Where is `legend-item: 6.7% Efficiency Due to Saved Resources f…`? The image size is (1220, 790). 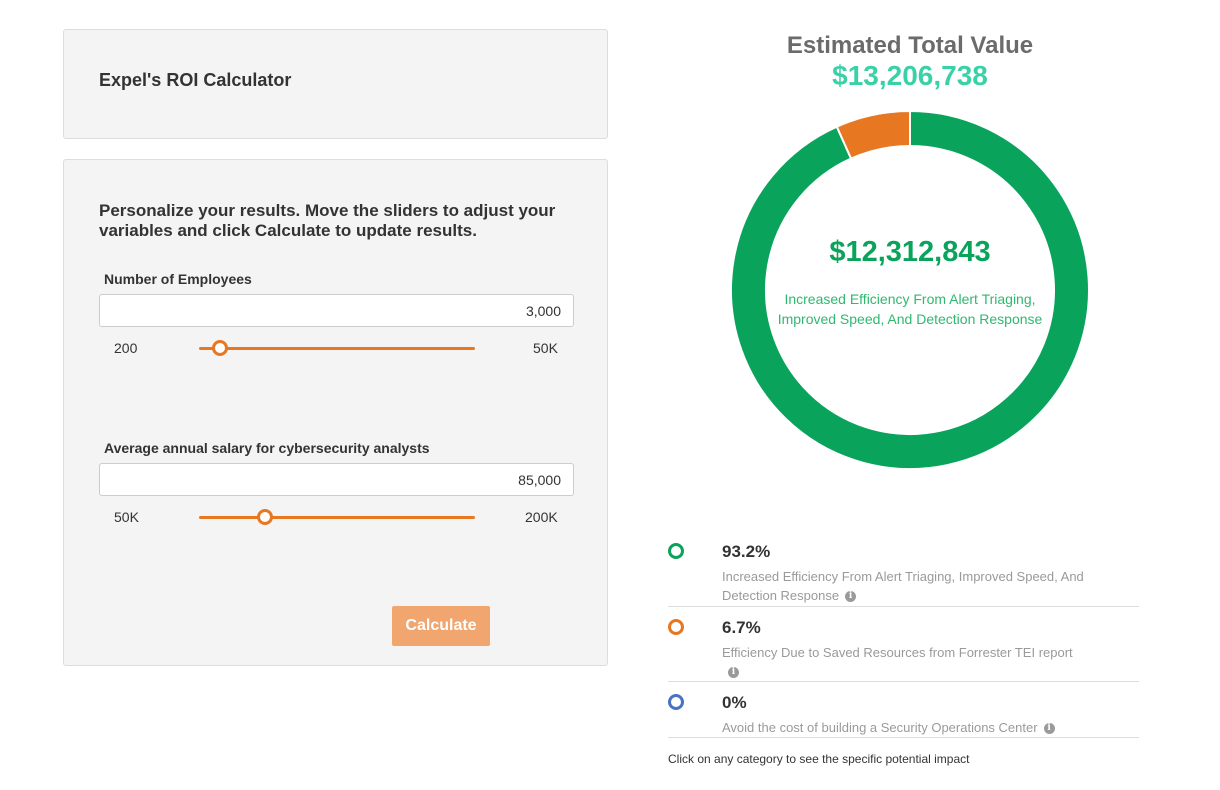
legend-item: 6.7% Efficiency Due to Saved Resources f… is located at coordinates (903, 648).